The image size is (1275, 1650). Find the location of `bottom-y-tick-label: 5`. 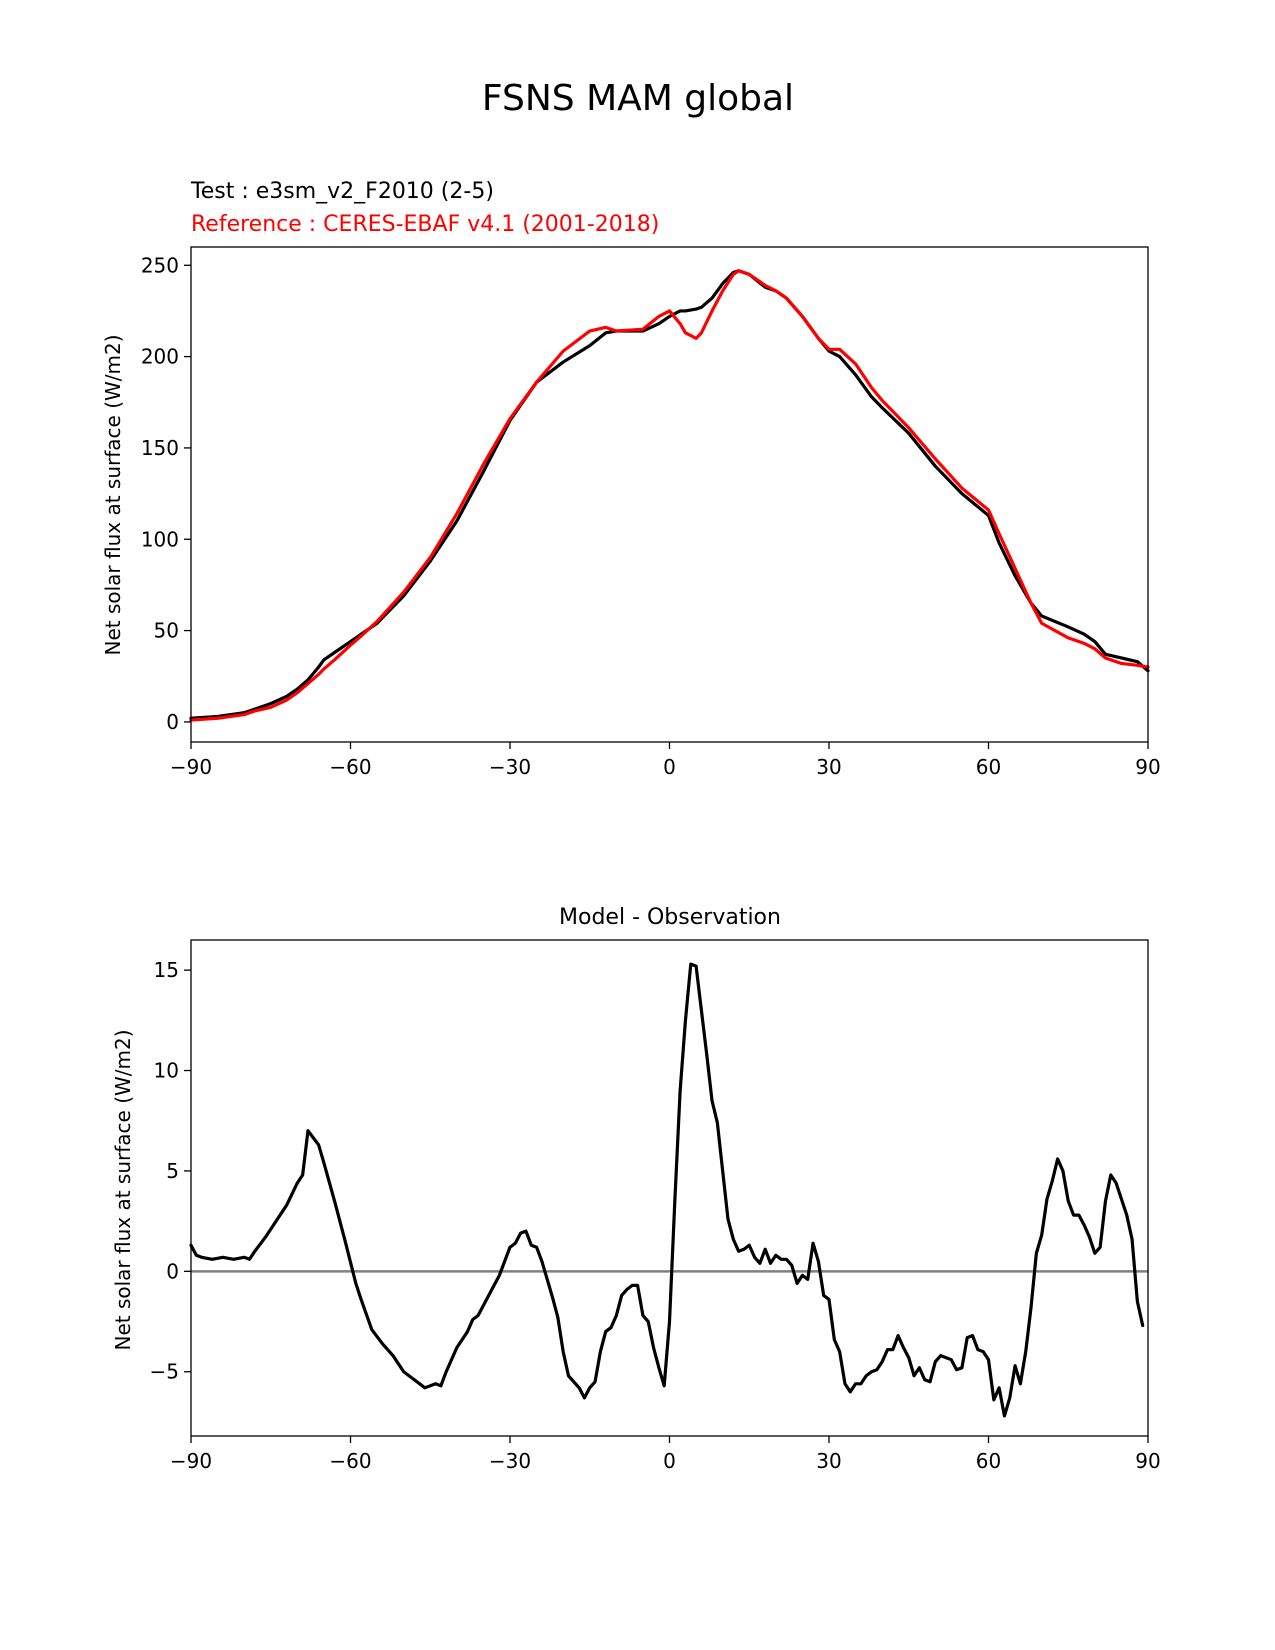

bottom-y-tick-label: 5 is located at coordinates (172, 1171).